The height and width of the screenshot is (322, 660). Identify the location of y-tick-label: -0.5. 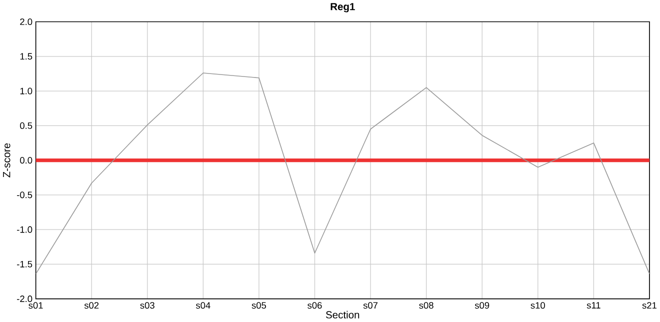
(24, 195).